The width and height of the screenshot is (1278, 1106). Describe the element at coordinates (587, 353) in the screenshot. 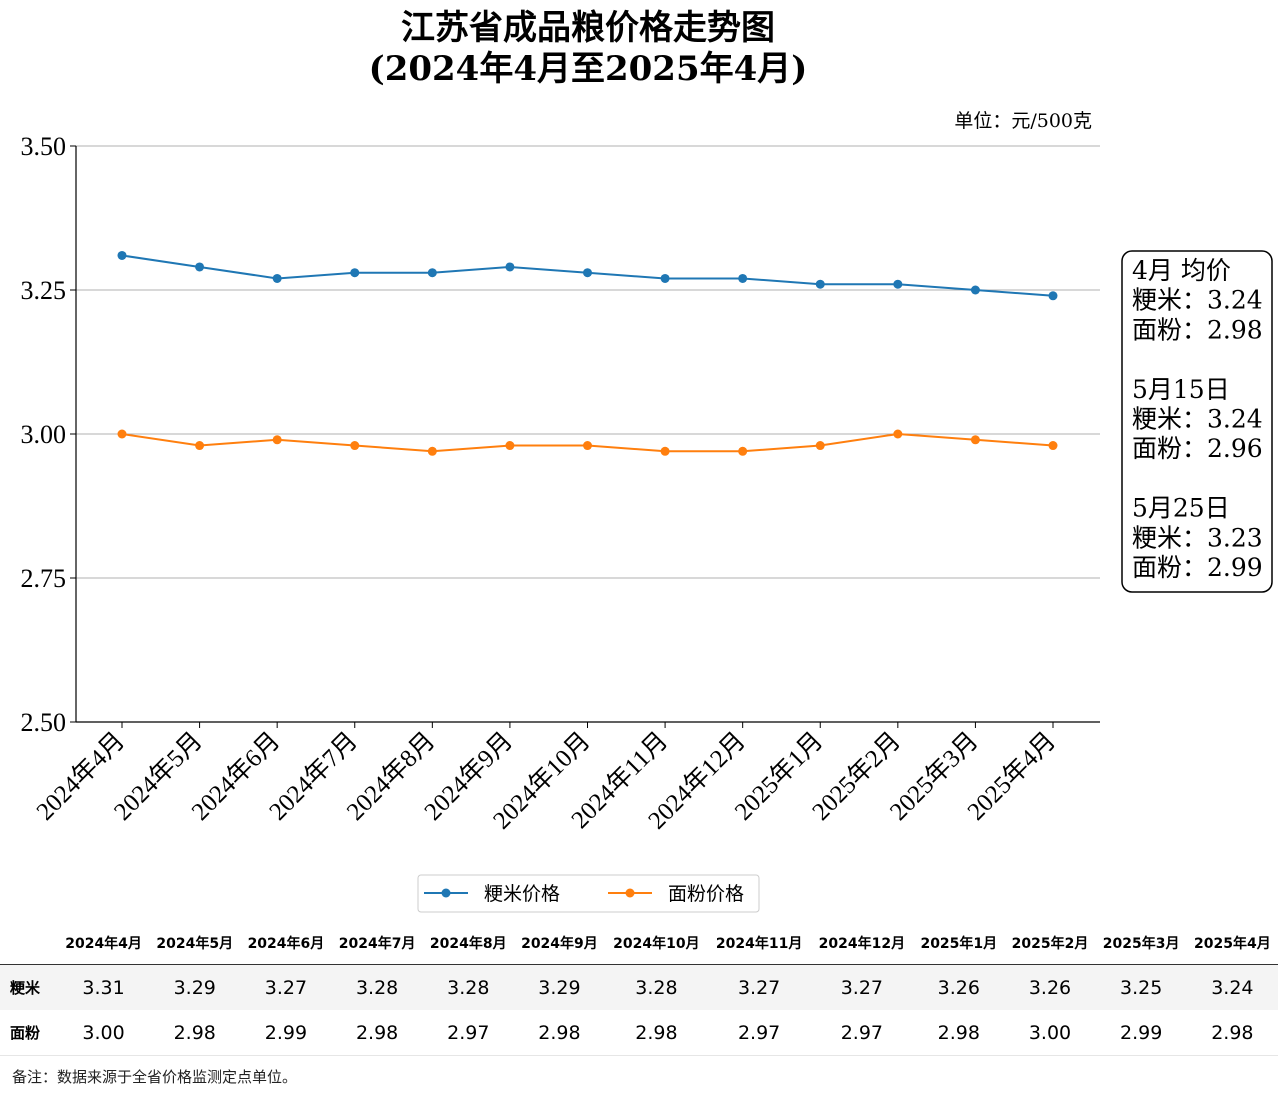

I see `series-lines` at that location.